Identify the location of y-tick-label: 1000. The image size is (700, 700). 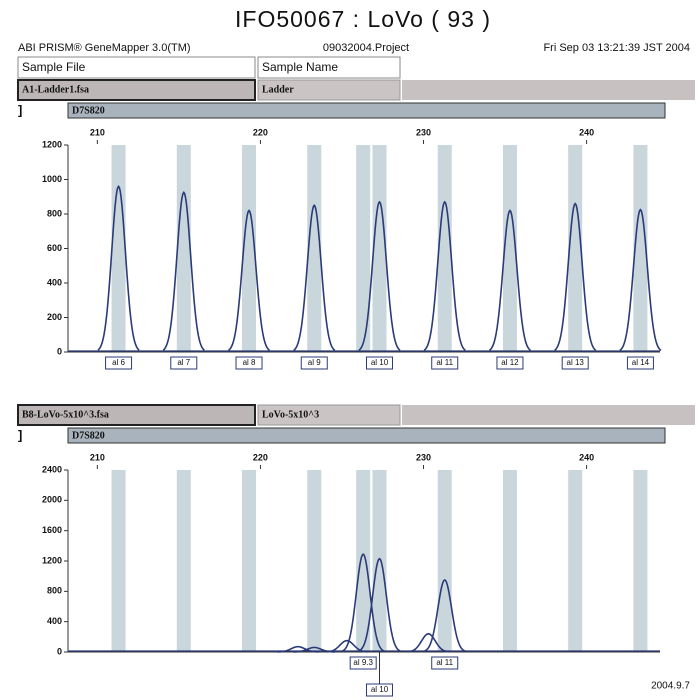
(52, 179).